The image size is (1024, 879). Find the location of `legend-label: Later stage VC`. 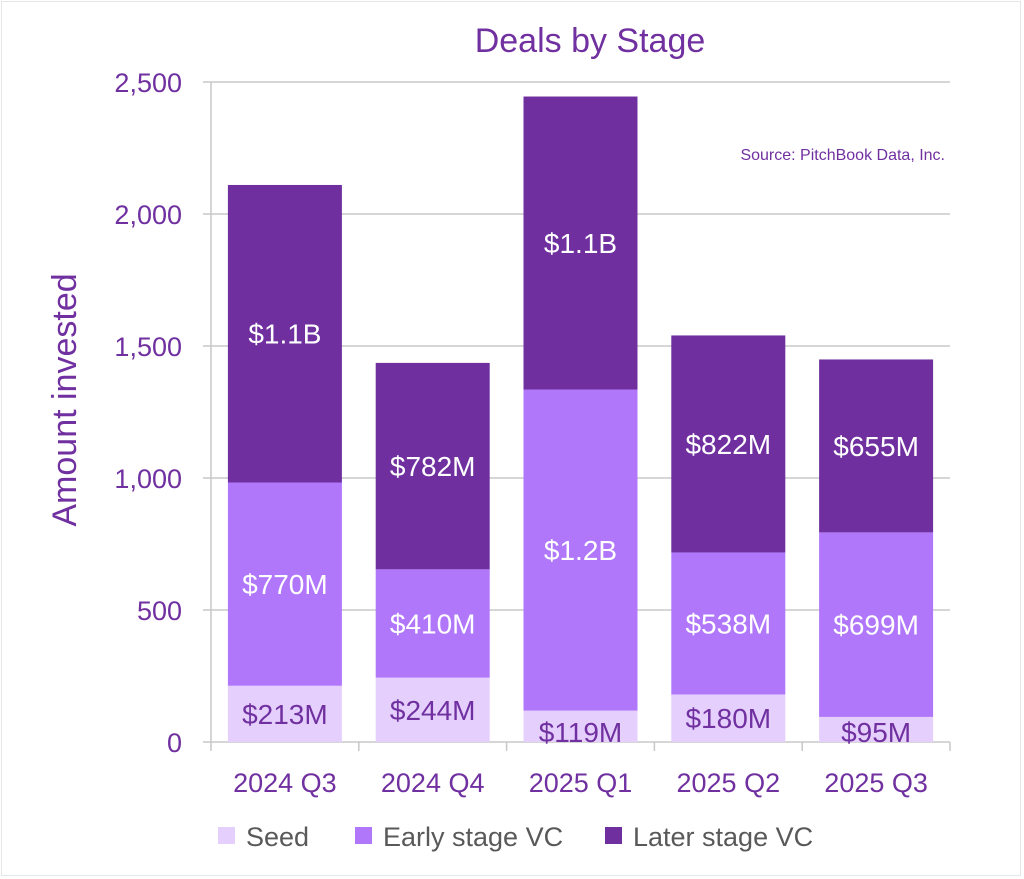

legend-label: Later stage VC is located at coordinates (723, 837).